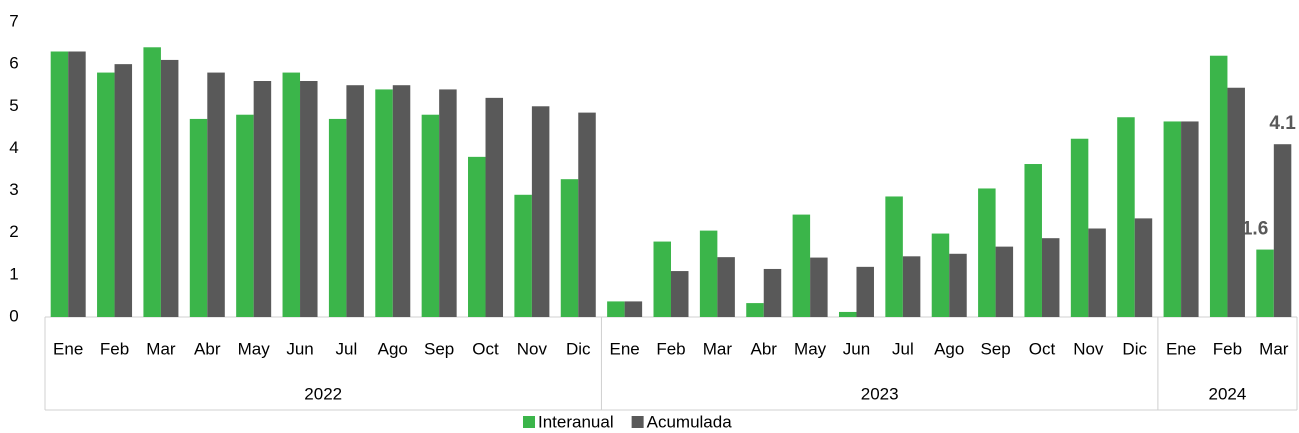 This screenshot has height=433, width=1299. Describe the element at coordinates (1228, 393) in the screenshot. I see `group-label: 2024` at that location.